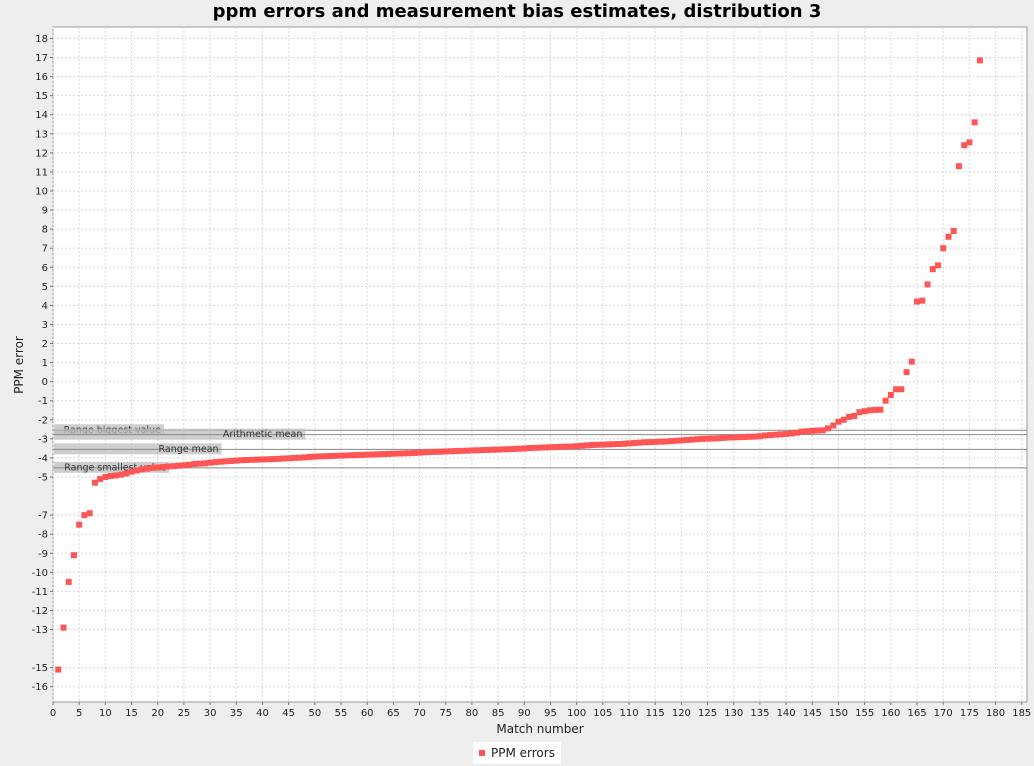 Image resolution: width=1034 pixels, height=766 pixels. I want to click on x-tick-label: 35, so click(236, 713).